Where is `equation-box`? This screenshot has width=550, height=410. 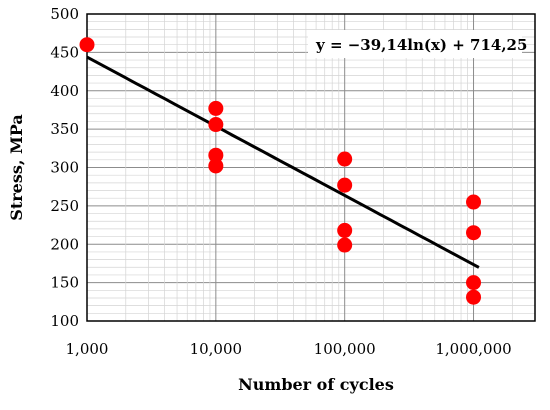
equation-box is located at coordinates (415, 44).